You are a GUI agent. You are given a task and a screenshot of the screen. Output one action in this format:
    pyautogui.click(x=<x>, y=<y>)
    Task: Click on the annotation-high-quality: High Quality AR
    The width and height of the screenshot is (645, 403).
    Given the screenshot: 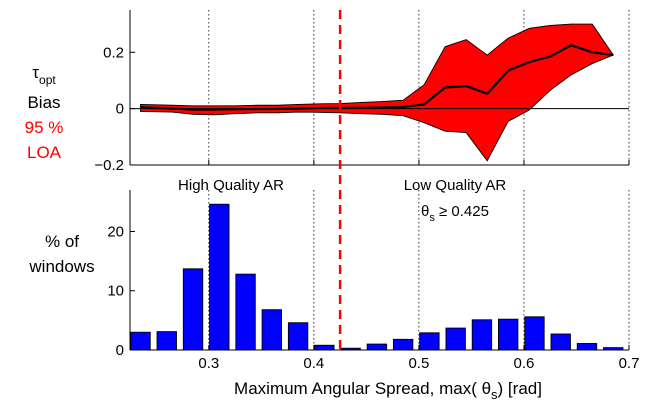 What is the action you would take?
    pyautogui.click(x=231, y=185)
    